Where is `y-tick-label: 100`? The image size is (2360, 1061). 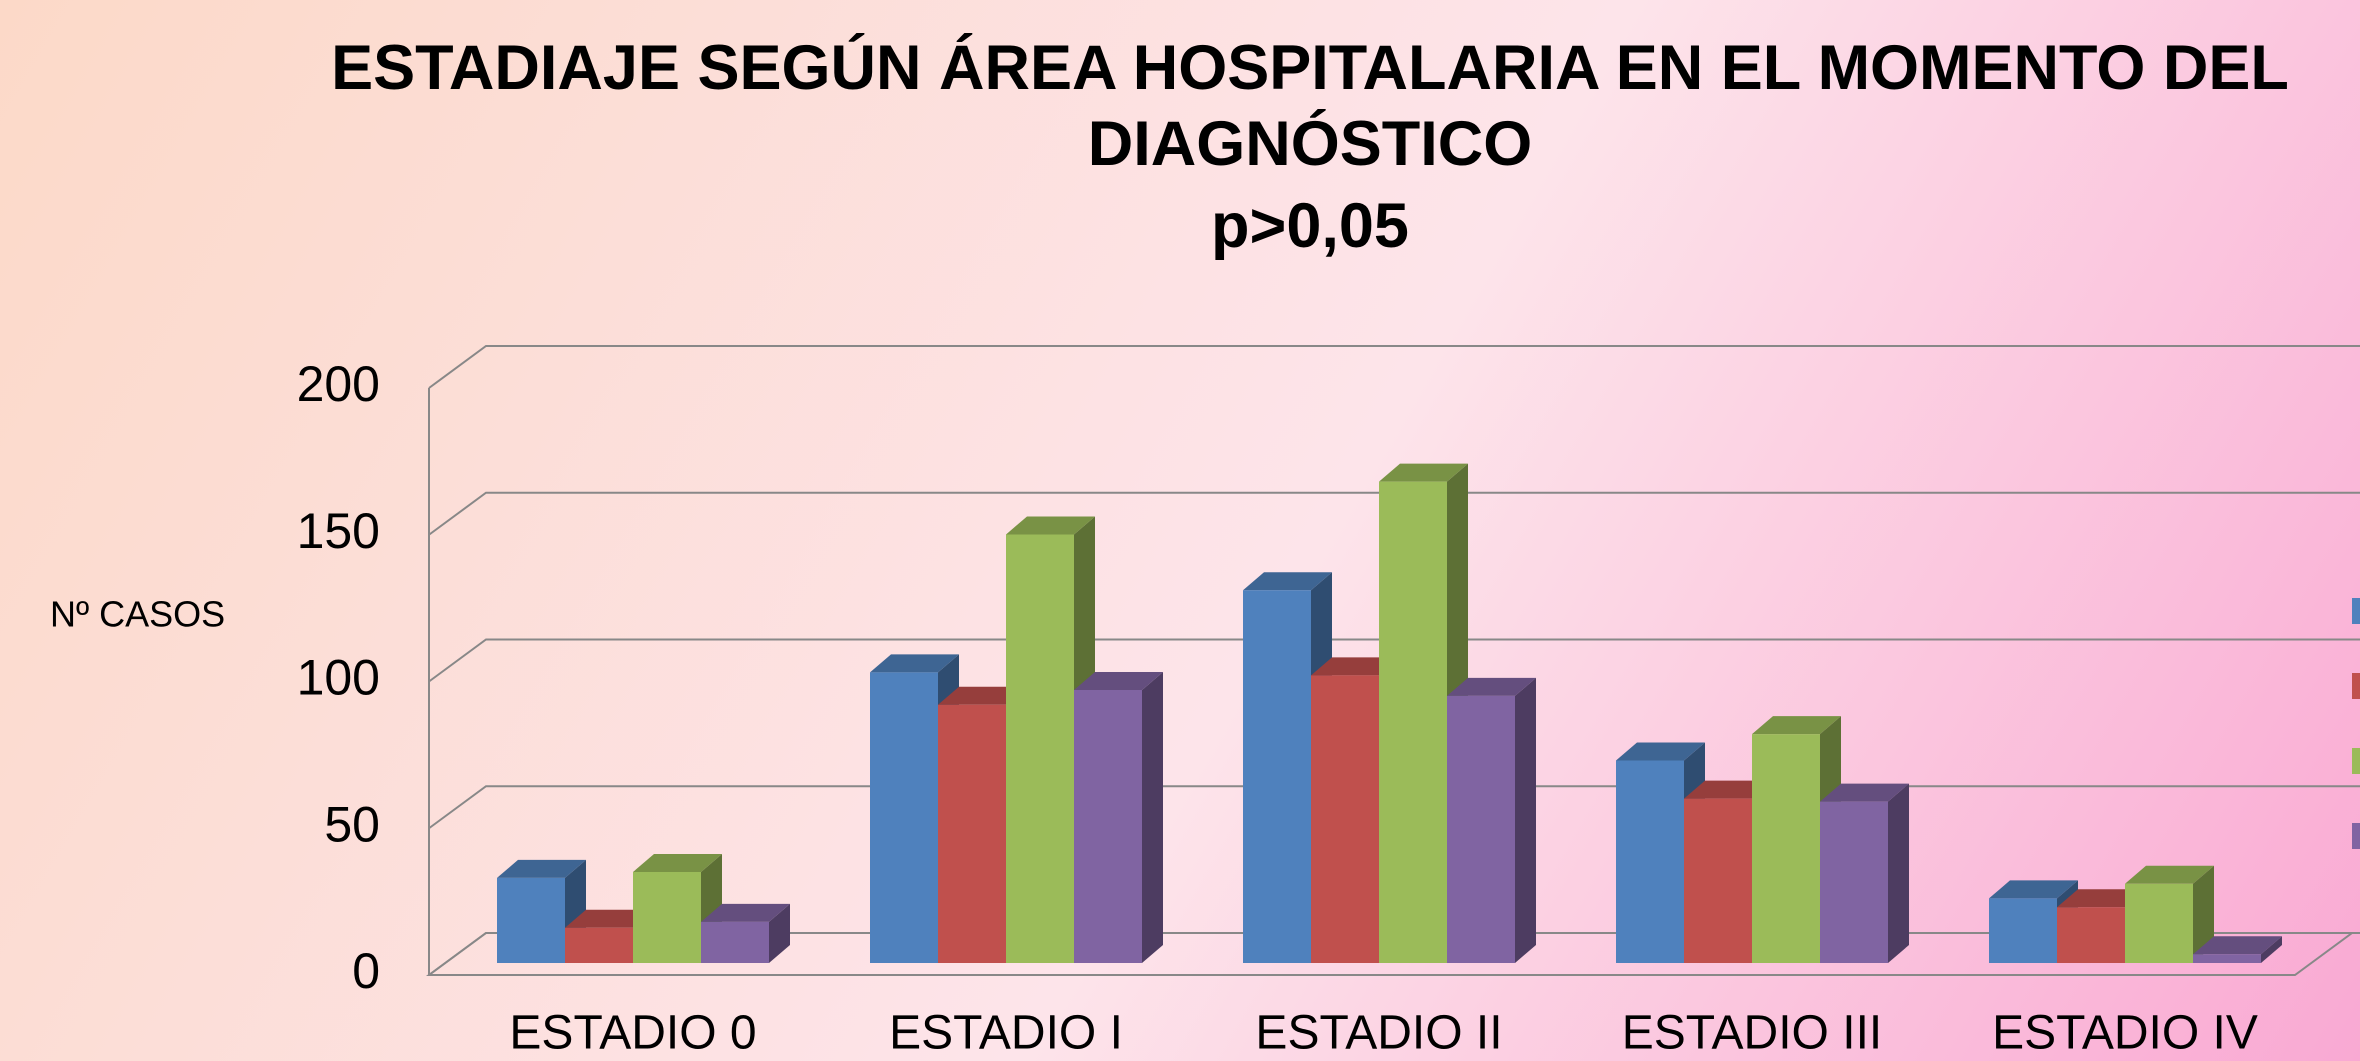
y-tick-label: 100 is located at coordinates (338, 678).